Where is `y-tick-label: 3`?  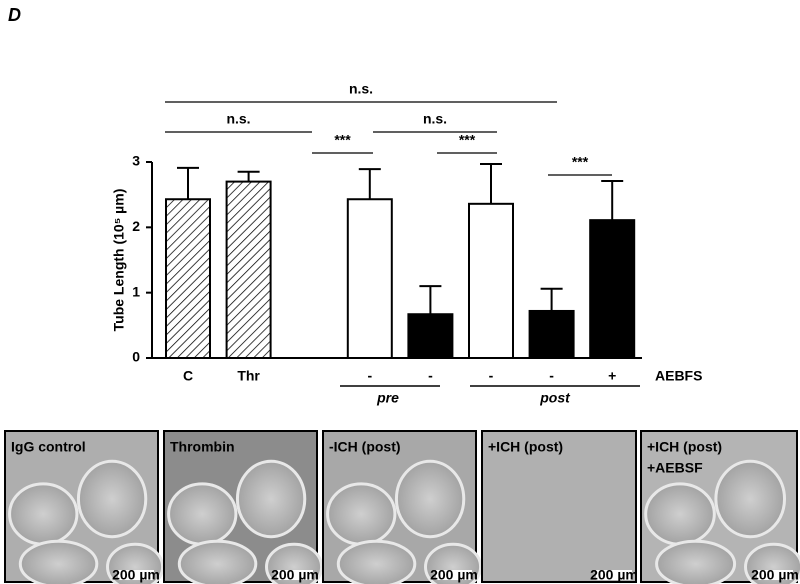
y-tick-label: 3 is located at coordinates (136, 161).